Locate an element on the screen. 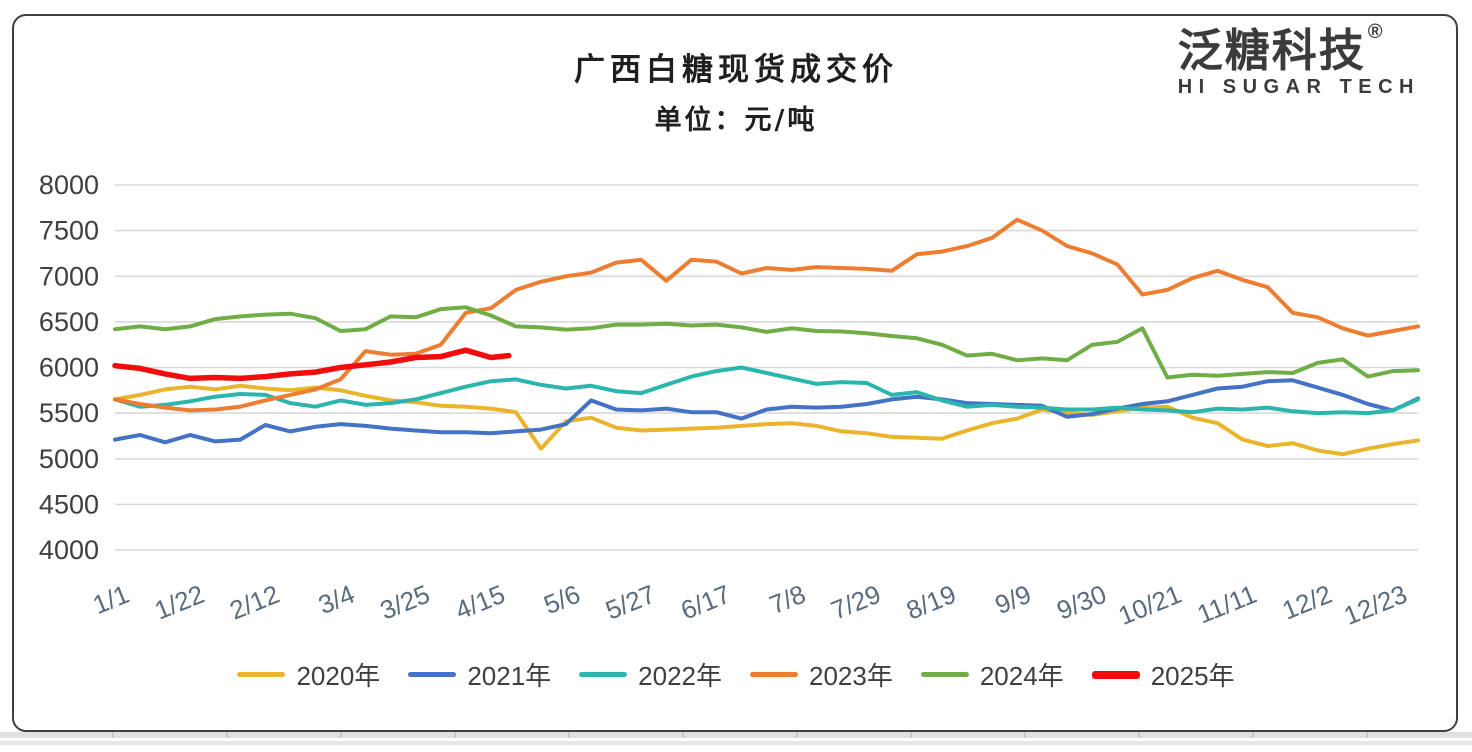 The height and width of the screenshot is (752, 1472). series-line-2021年 is located at coordinates (766, 411).